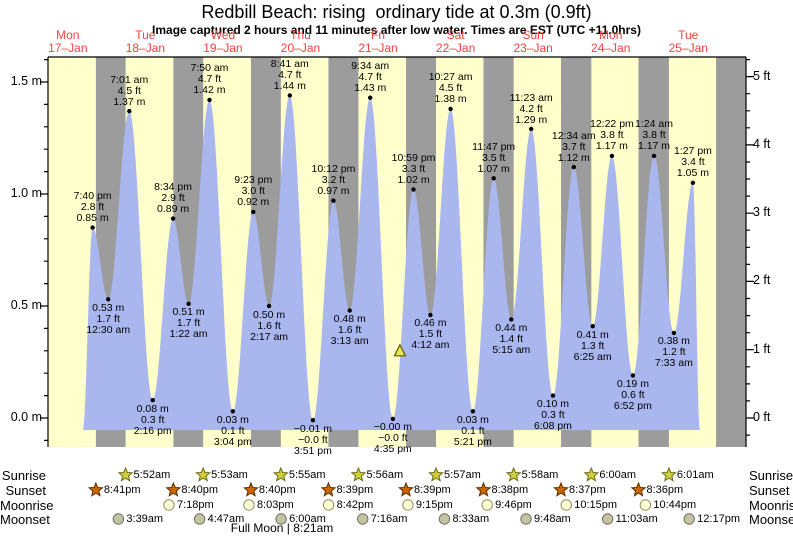 The height and width of the screenshot is (537, 793). What do you see at coordinates (771, 519) in the screenshot?
I see `row-label-moonset-right: Moonset` at bounding box center [771, 519].